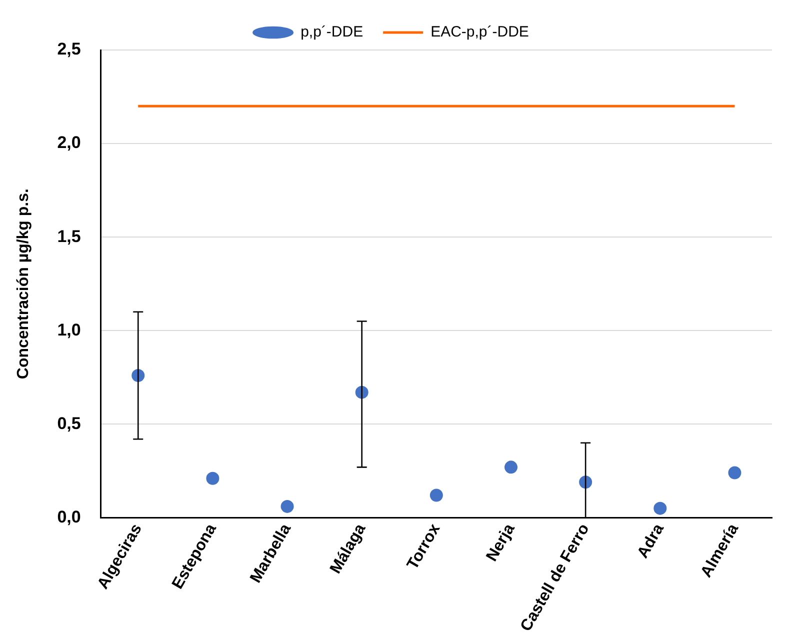  Describe the element at coordinates (69, 423) in the screenshot. I see `y-tick-label: 0,5` at that location.